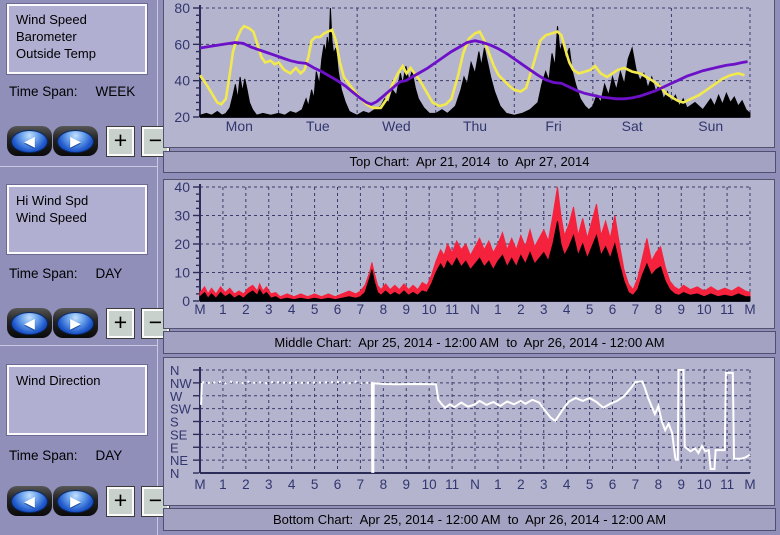  What do you see at coordinates (155, 139) in the screenshot?
I see `minus-icon: −` at bounding box center [155, 139].